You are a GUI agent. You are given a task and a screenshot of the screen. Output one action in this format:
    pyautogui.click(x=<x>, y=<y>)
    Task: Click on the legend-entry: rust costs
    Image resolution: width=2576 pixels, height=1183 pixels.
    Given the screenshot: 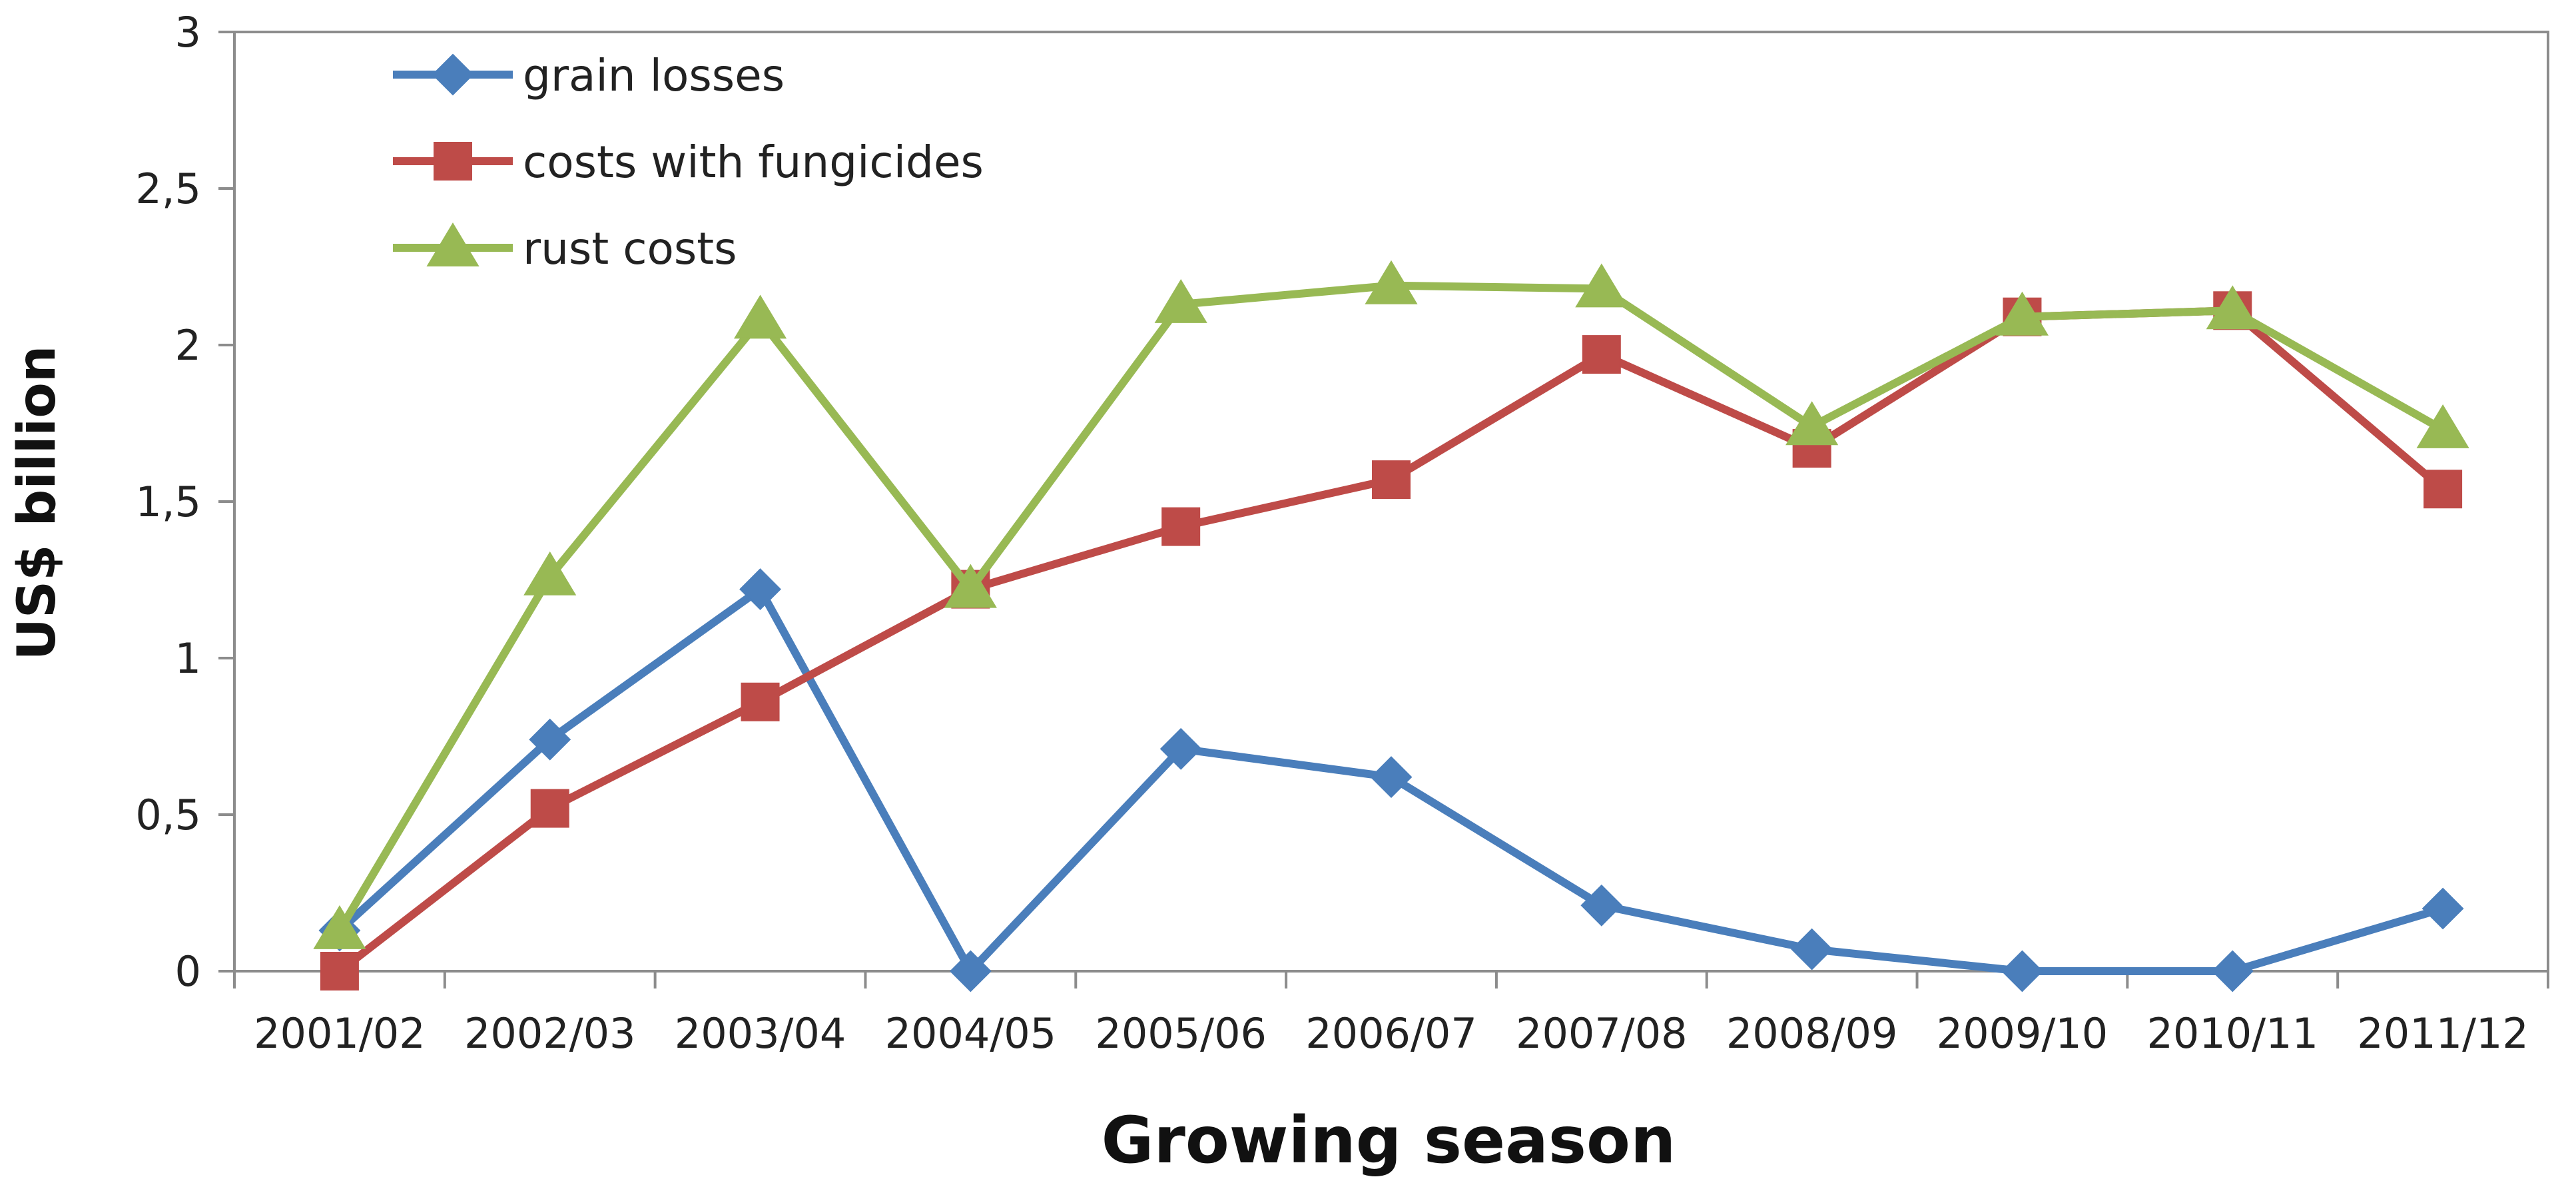 What is the action you would take?
    pyautogui.click(x=565, y=248)
    